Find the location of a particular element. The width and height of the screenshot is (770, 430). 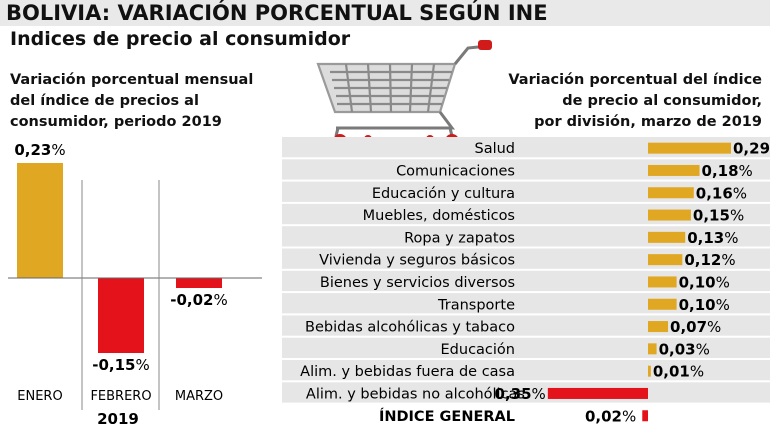

data-label-muebles-domésticos: 0,15% is located at coordinates (718, 216).